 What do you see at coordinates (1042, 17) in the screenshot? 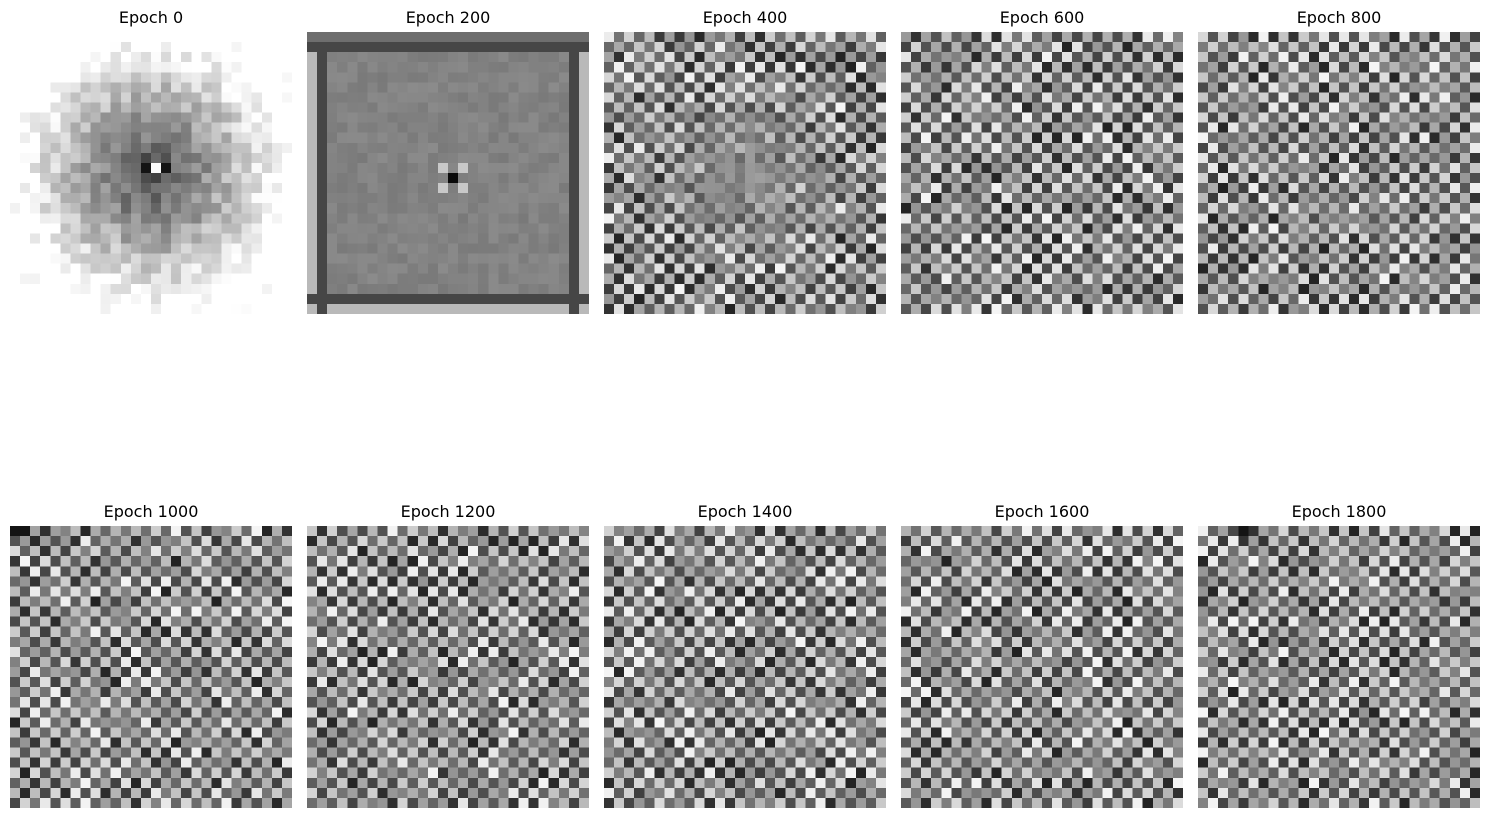
I see `panel-title: Epoch 600` at bounding box center [1042, 17].